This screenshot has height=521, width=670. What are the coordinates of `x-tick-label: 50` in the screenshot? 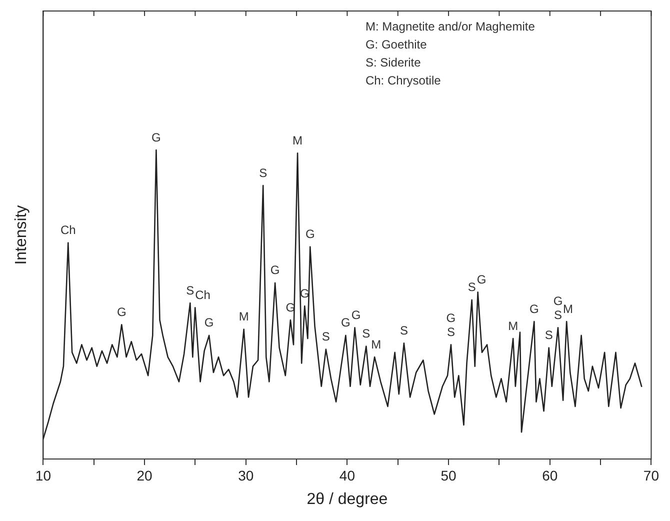 It's located at (448, 475).